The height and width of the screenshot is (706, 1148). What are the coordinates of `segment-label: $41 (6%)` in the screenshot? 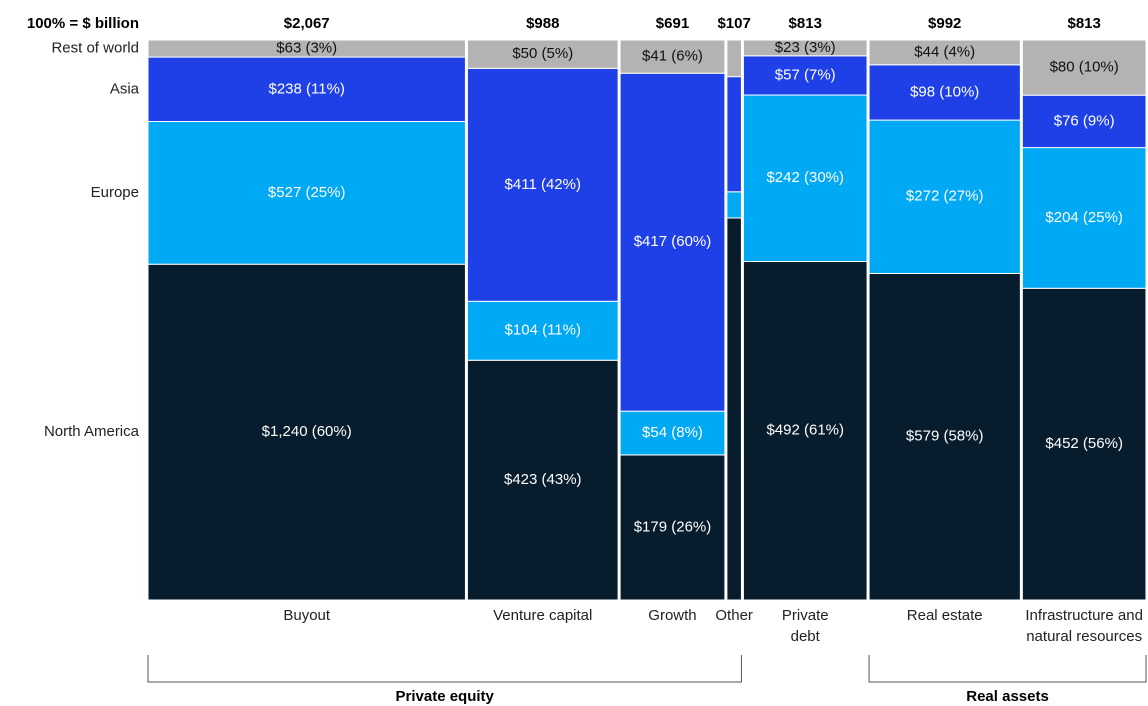 It's located at (672, 56).